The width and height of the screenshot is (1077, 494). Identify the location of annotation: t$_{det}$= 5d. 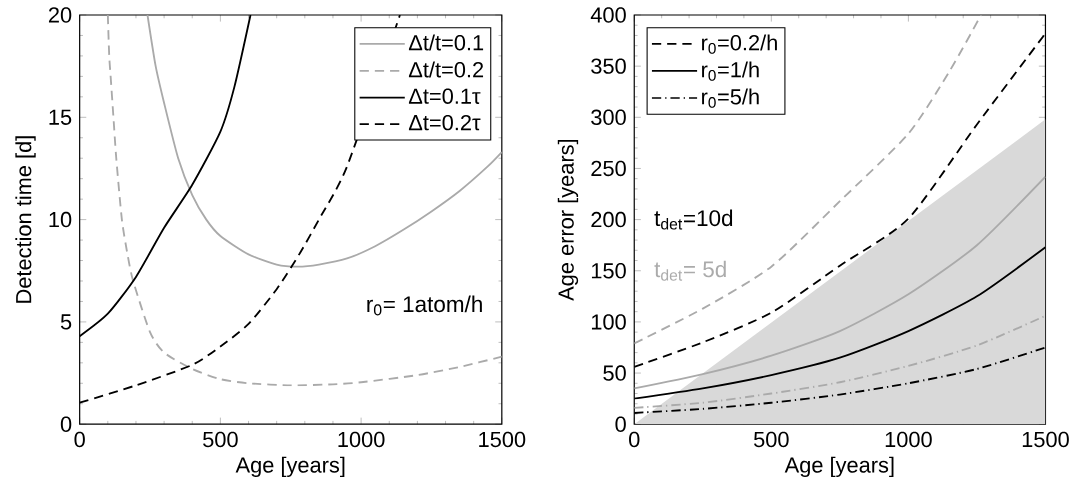
(690, 270).